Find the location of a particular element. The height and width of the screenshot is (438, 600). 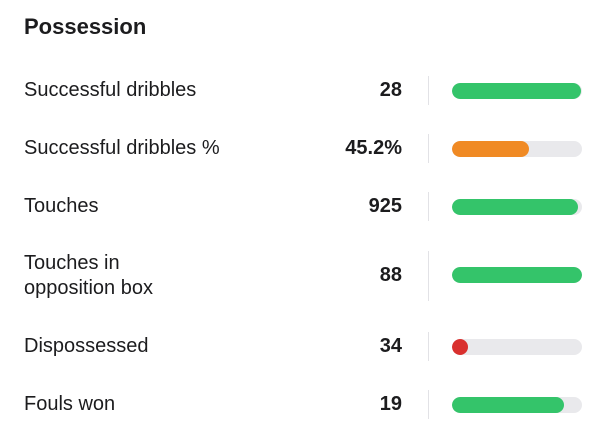

stat-label: Fouls won is located at coordinates (70, 404).